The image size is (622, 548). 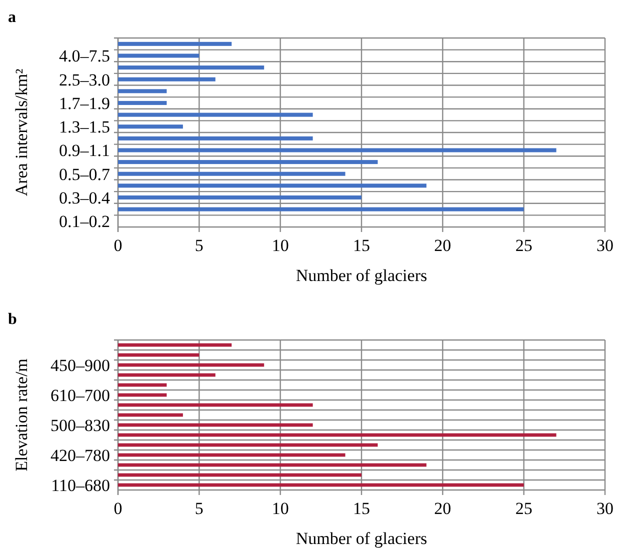 What do you see at coordinates (84, 174) in the screenshot?
I see `y-tick-label: 0.5–0.7` at bounding box center [84, 174].